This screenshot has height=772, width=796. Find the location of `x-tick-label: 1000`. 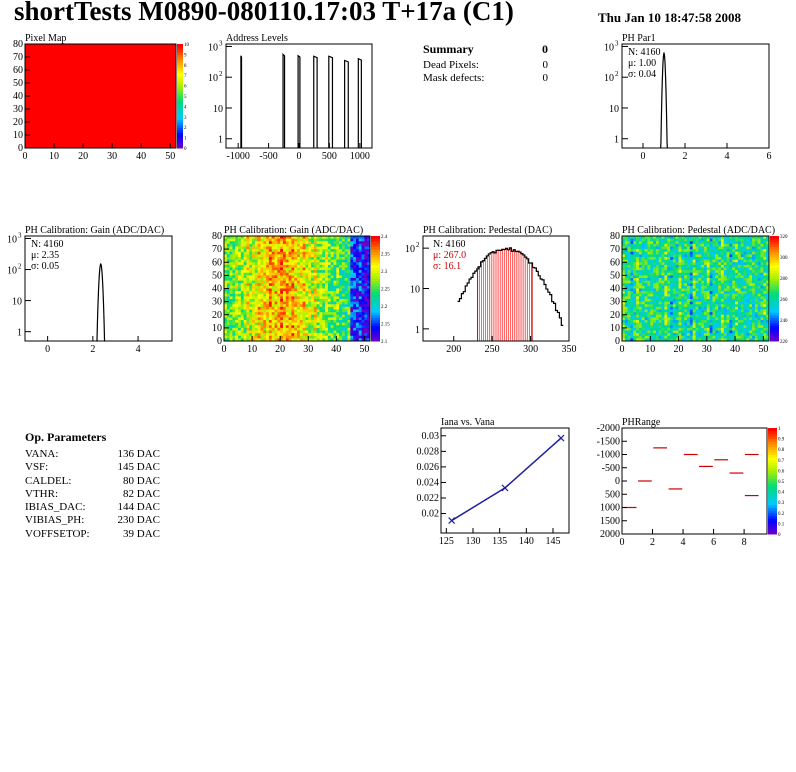

x-tick-label: 1000 is located at coordinates (360, 156).